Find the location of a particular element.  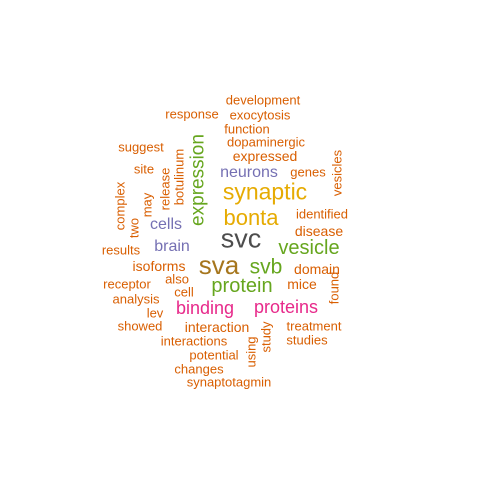

word-bonta: bonta is located at coordinates (251, 217).